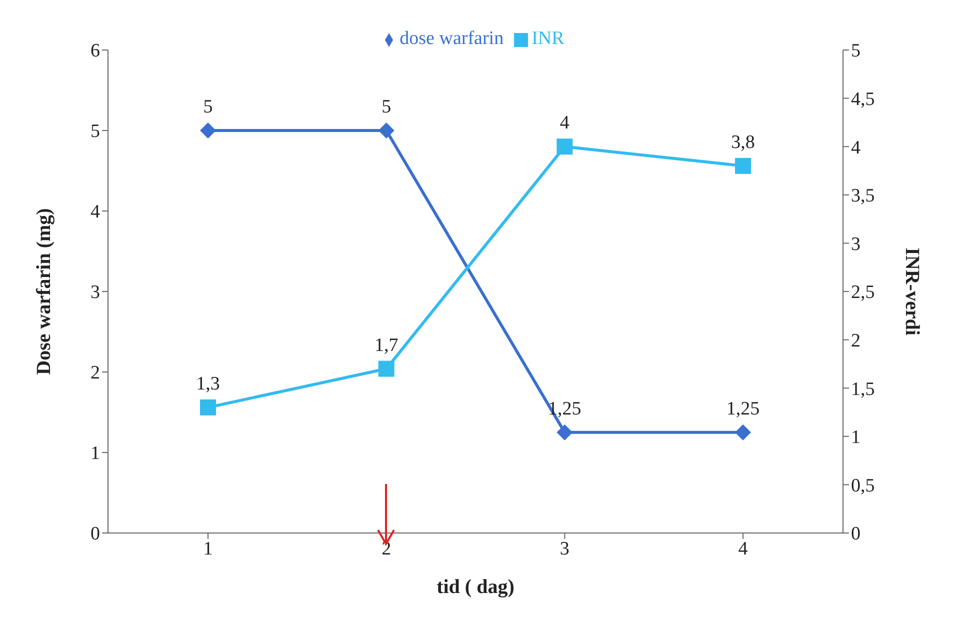 The image size is (957, 621). I want to click on data-label: 1,25, so click(743, 409).